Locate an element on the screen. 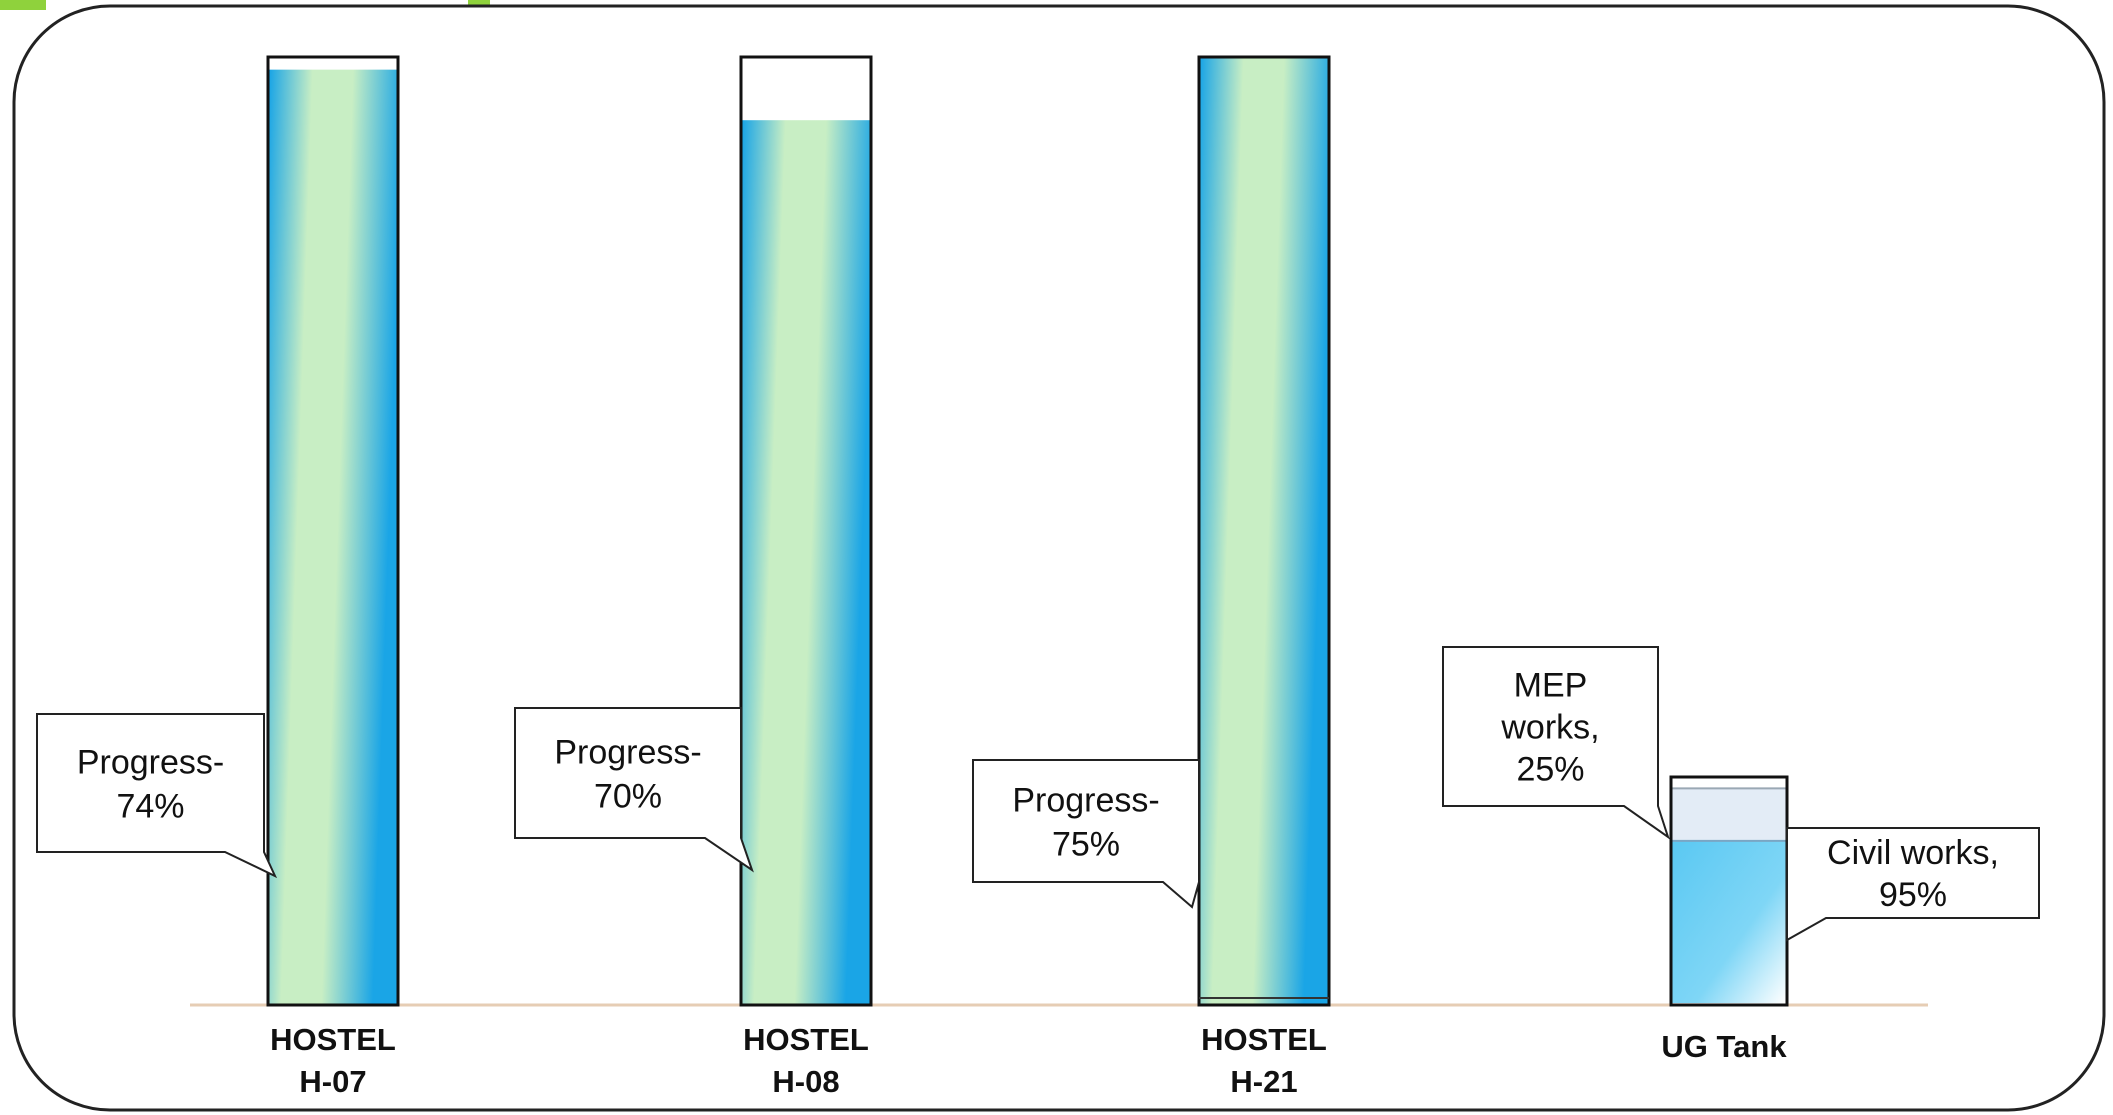  callout-h21-text: 75% is located at coordinates (1086, 844).